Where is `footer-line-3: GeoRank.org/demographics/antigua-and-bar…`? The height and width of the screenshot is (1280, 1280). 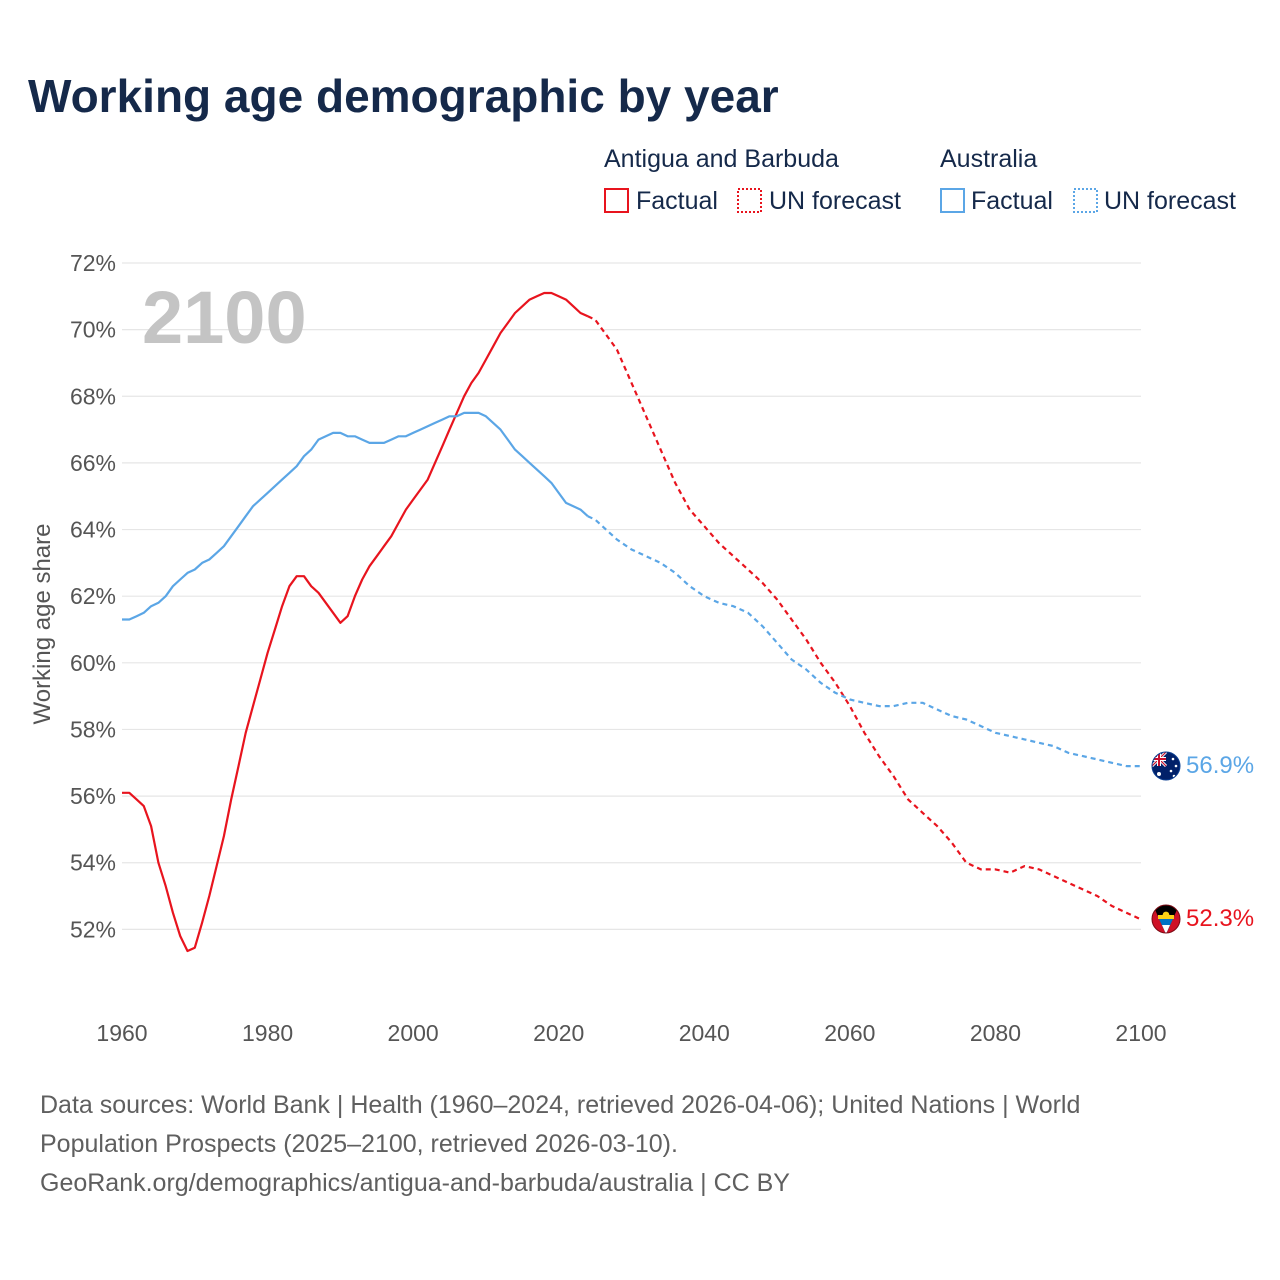 footer-line-3: GeoRank.org/demographics/antigua-and-bar… is located at coordinates (415, 1183).